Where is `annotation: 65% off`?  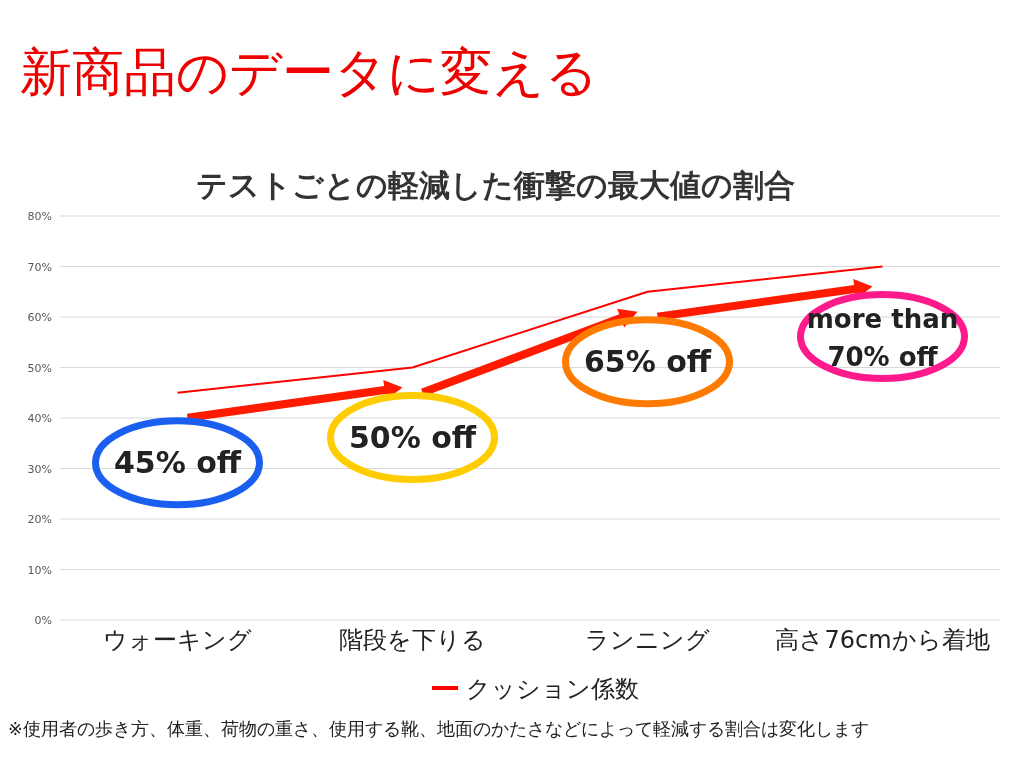
annotation: 65% off is located at coordinates (647, 361).